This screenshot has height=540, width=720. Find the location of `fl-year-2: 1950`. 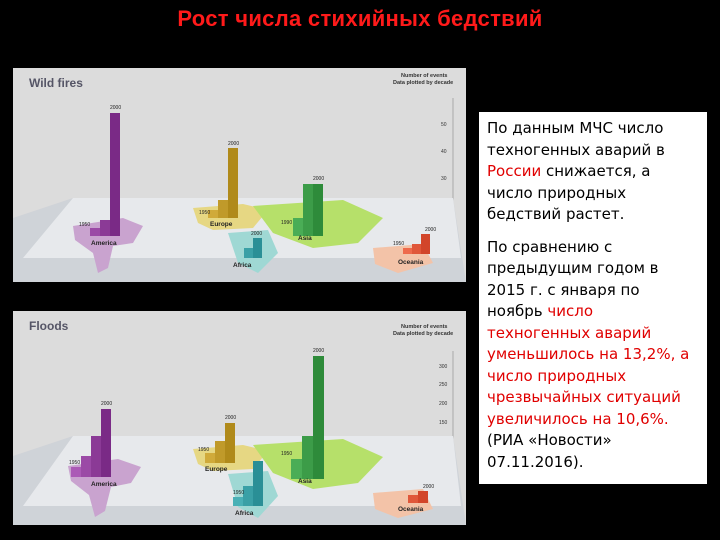

fl-year-2: 1950 is located at coordinates (203, 450).